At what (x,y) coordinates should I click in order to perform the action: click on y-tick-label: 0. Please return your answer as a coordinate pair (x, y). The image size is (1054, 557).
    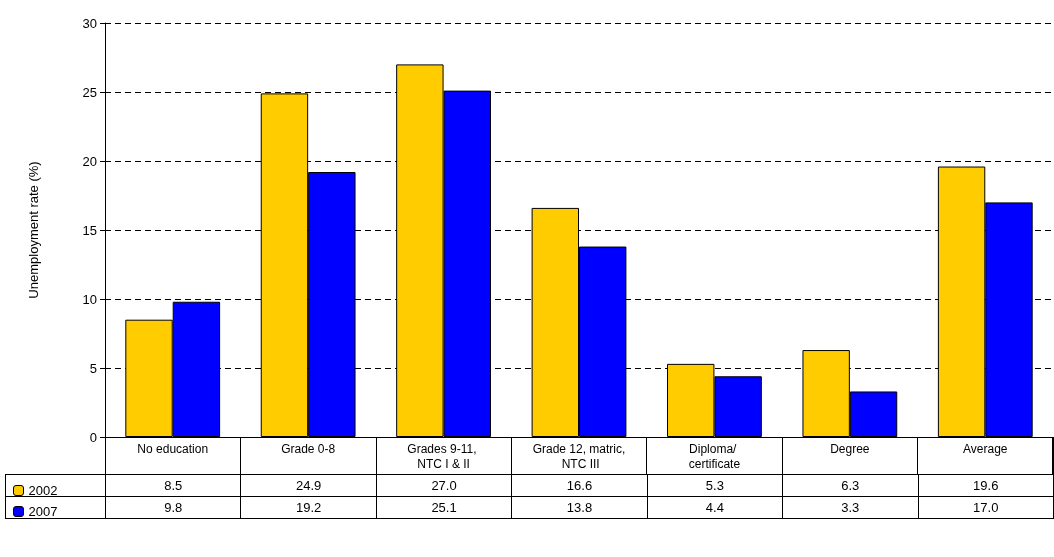
    Looking at the image, I should click on (93, 437).